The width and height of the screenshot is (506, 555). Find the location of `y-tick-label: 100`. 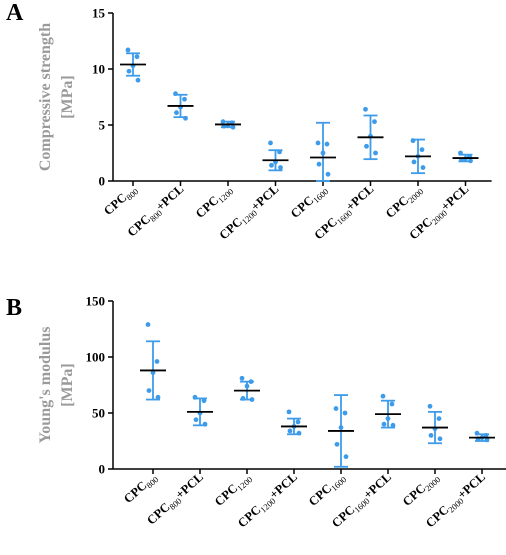

y-tick-label: 100 is located at coordinates (96, 357).